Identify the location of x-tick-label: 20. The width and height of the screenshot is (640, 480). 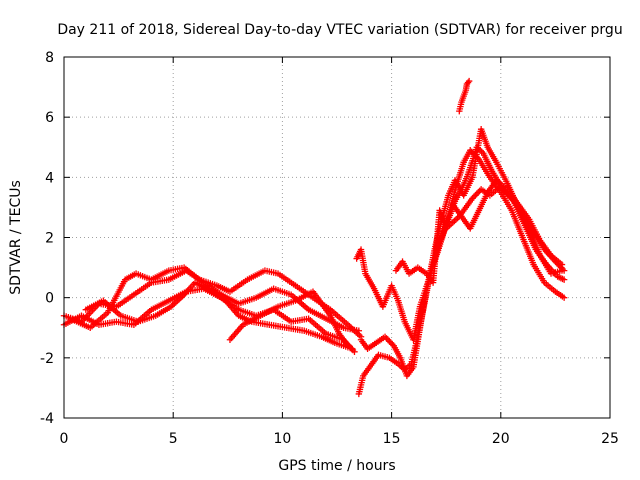
(501, 439).